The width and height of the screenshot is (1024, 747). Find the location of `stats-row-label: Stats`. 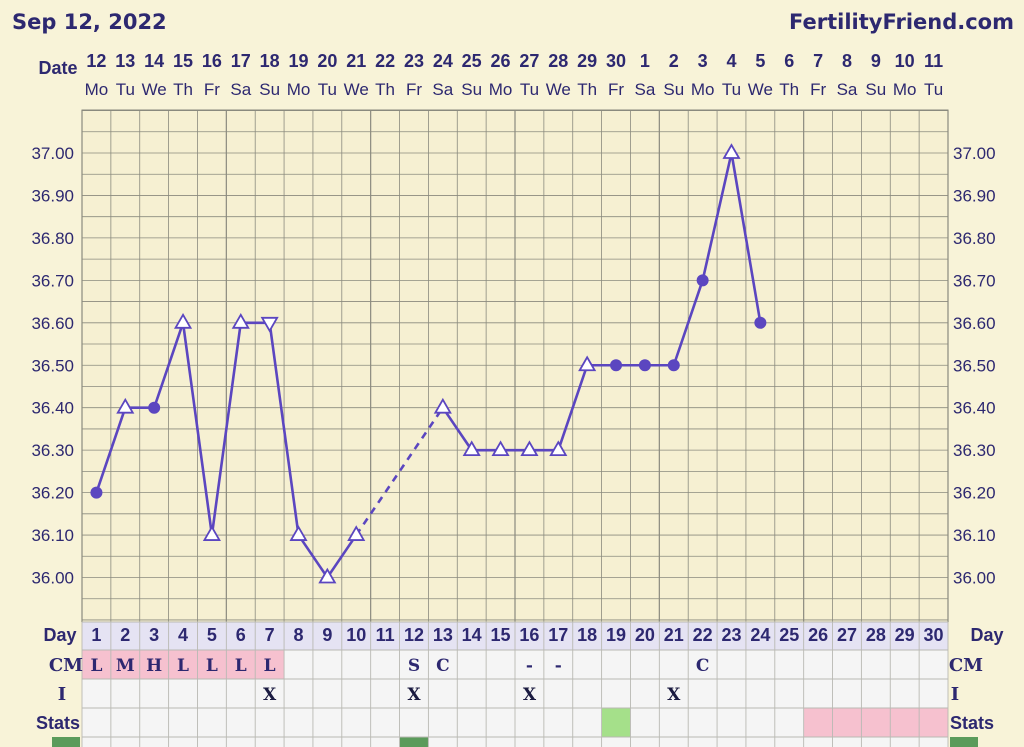

stats-row-label: Stats is located at coordinates (58, 723).